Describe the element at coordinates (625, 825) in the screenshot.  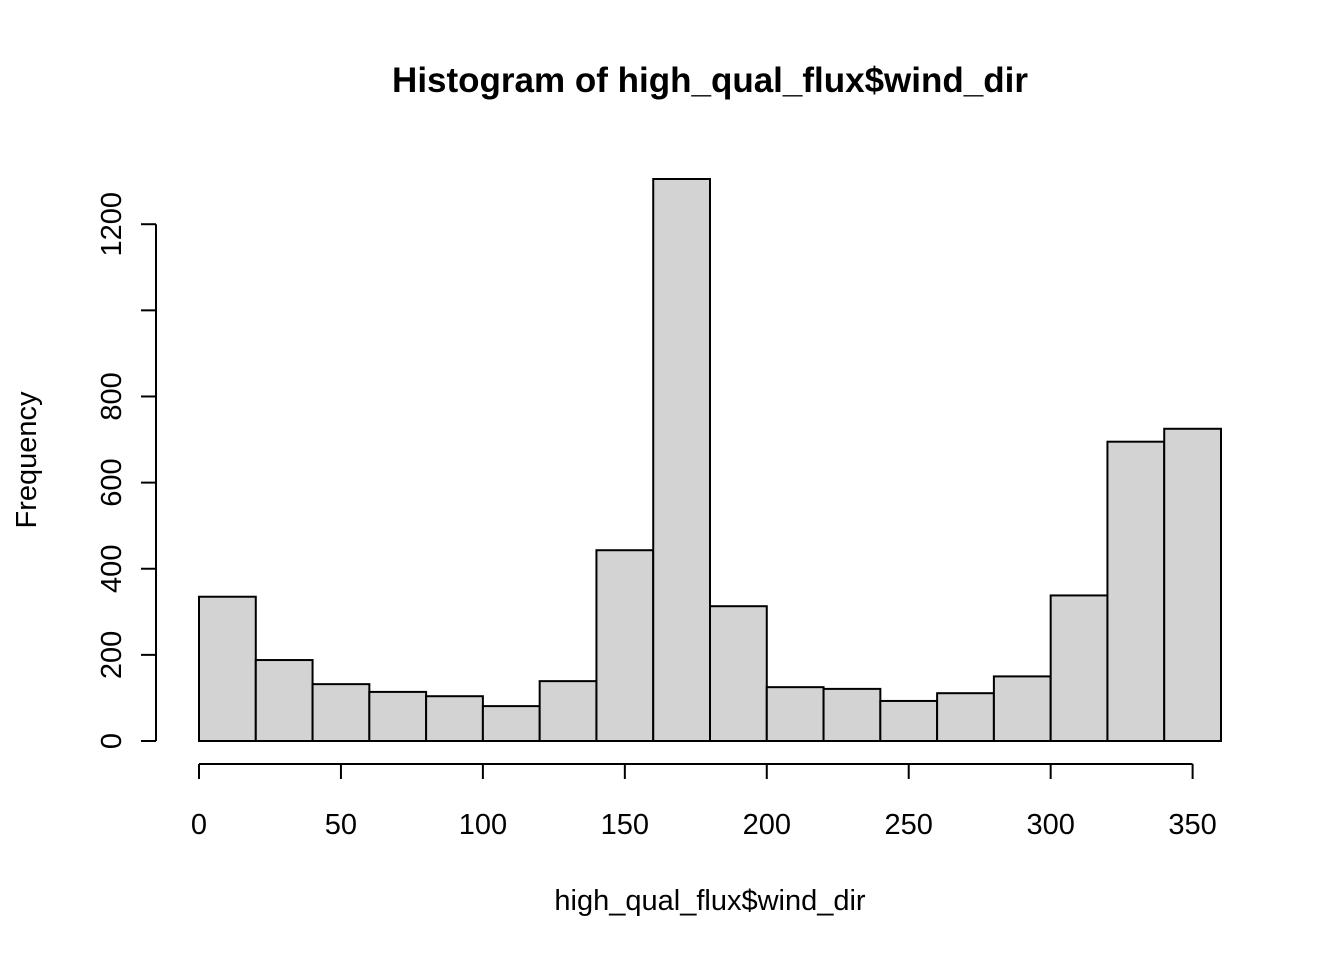
I see `x-tick-label-150: 150` at that location.